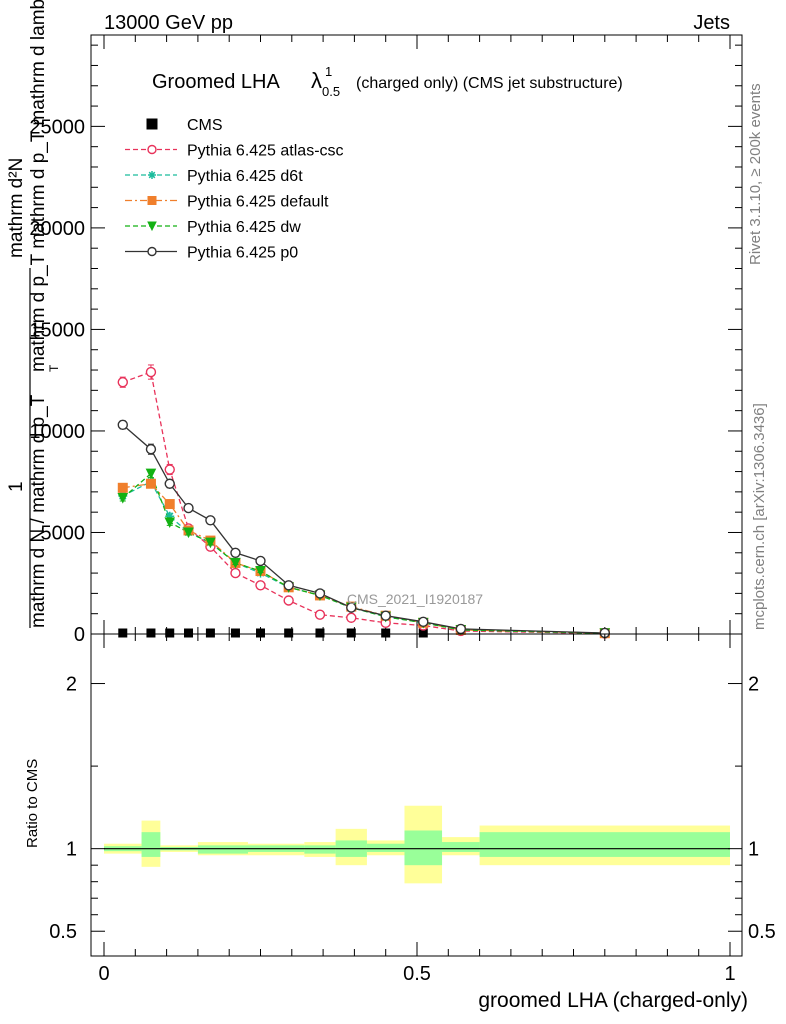 This screenshot has width=786, height=1024. What do you see at coordinates (63, 533) in the screenshot?
I see `main-ytick-label: 5000` at bounding box center [63, 533].